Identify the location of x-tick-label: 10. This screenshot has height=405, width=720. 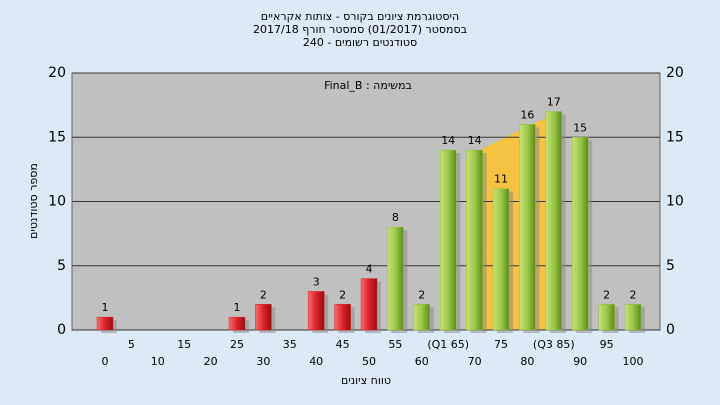
(158, 361).